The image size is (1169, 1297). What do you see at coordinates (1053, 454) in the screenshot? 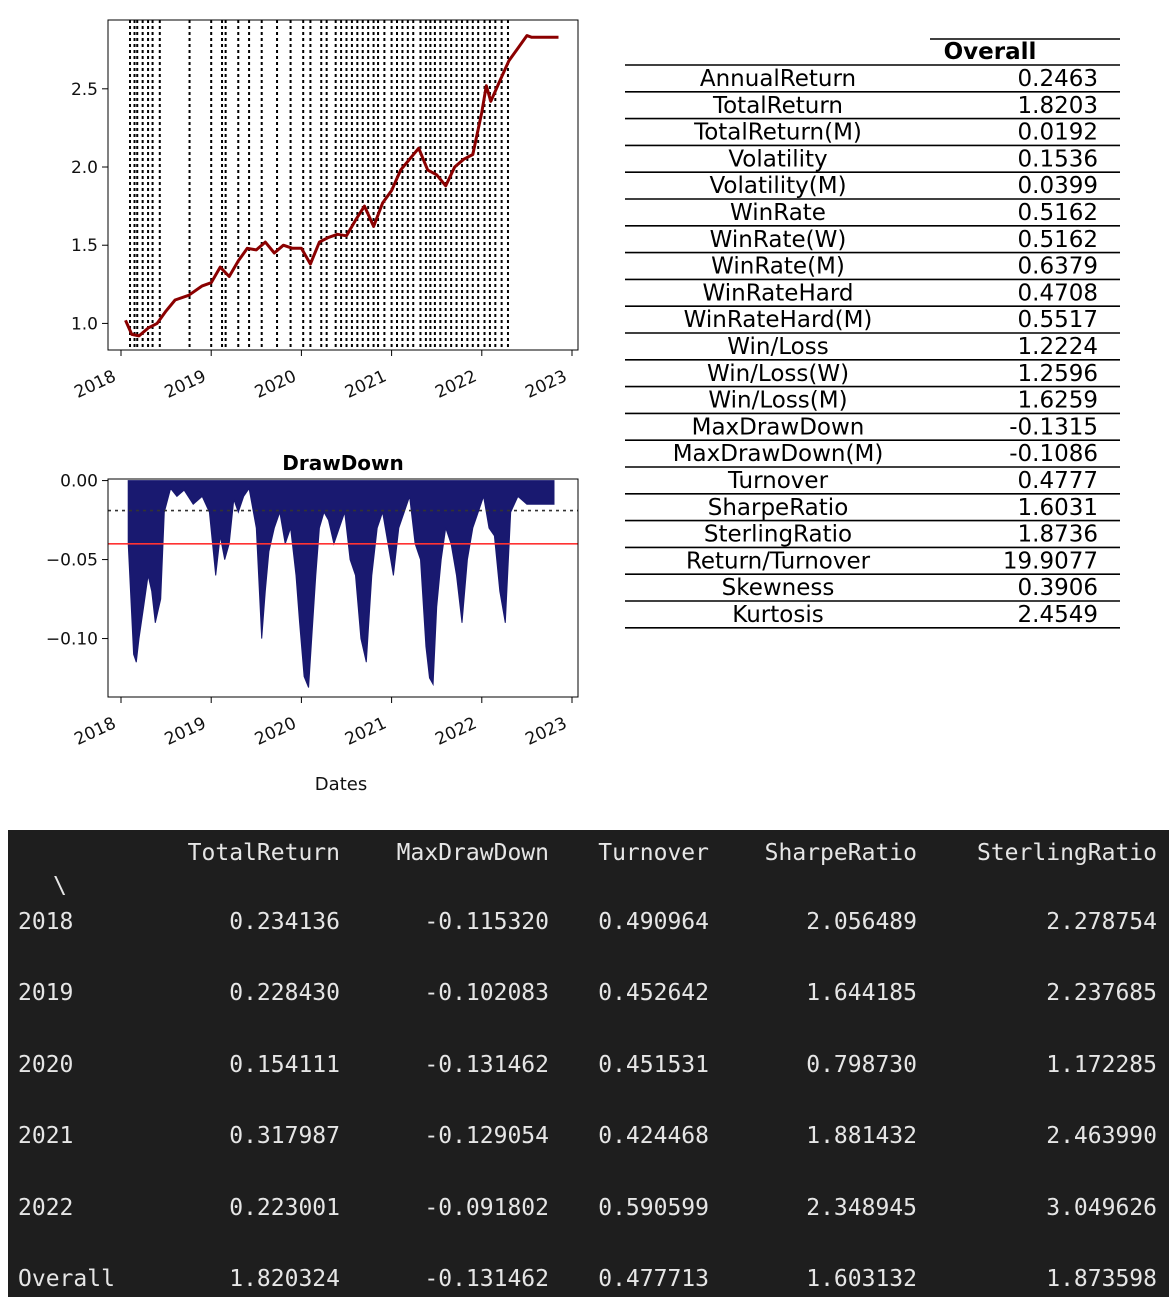
I see `metric-value: -0.1086` at bounding box center [1053, 454].